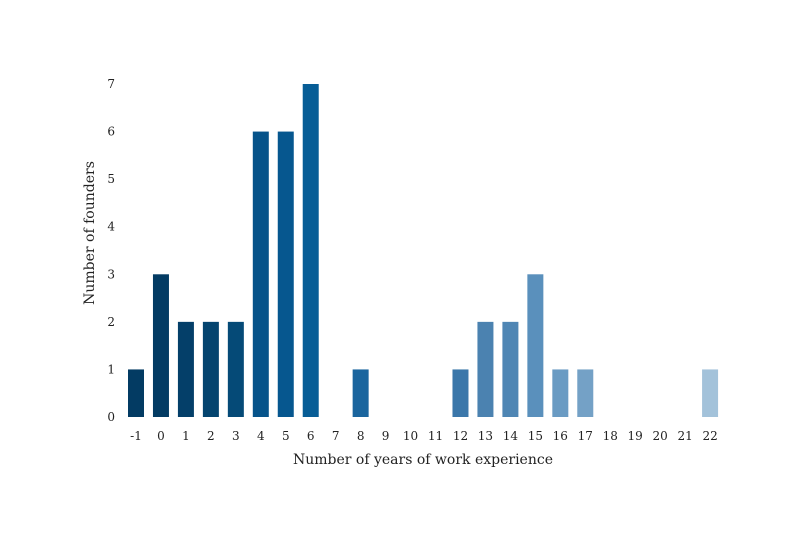  I want to click on x-tick-label: 16, so click(560, 436).